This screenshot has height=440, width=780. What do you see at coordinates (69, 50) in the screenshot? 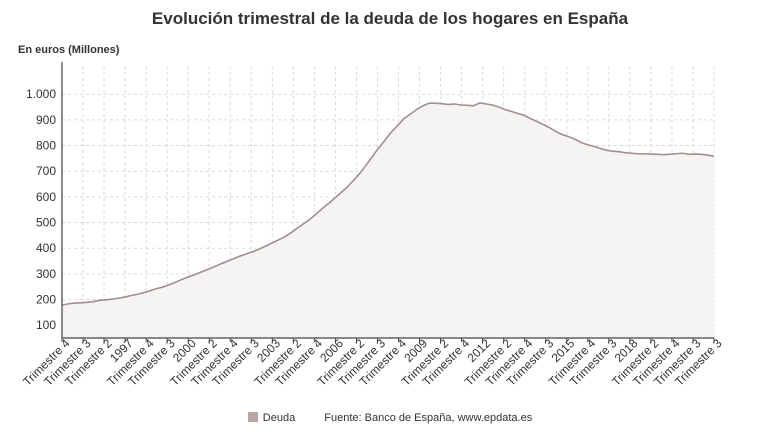
I see `y-axis-label: En euros (Millones)` at bounding box center [69, 50].